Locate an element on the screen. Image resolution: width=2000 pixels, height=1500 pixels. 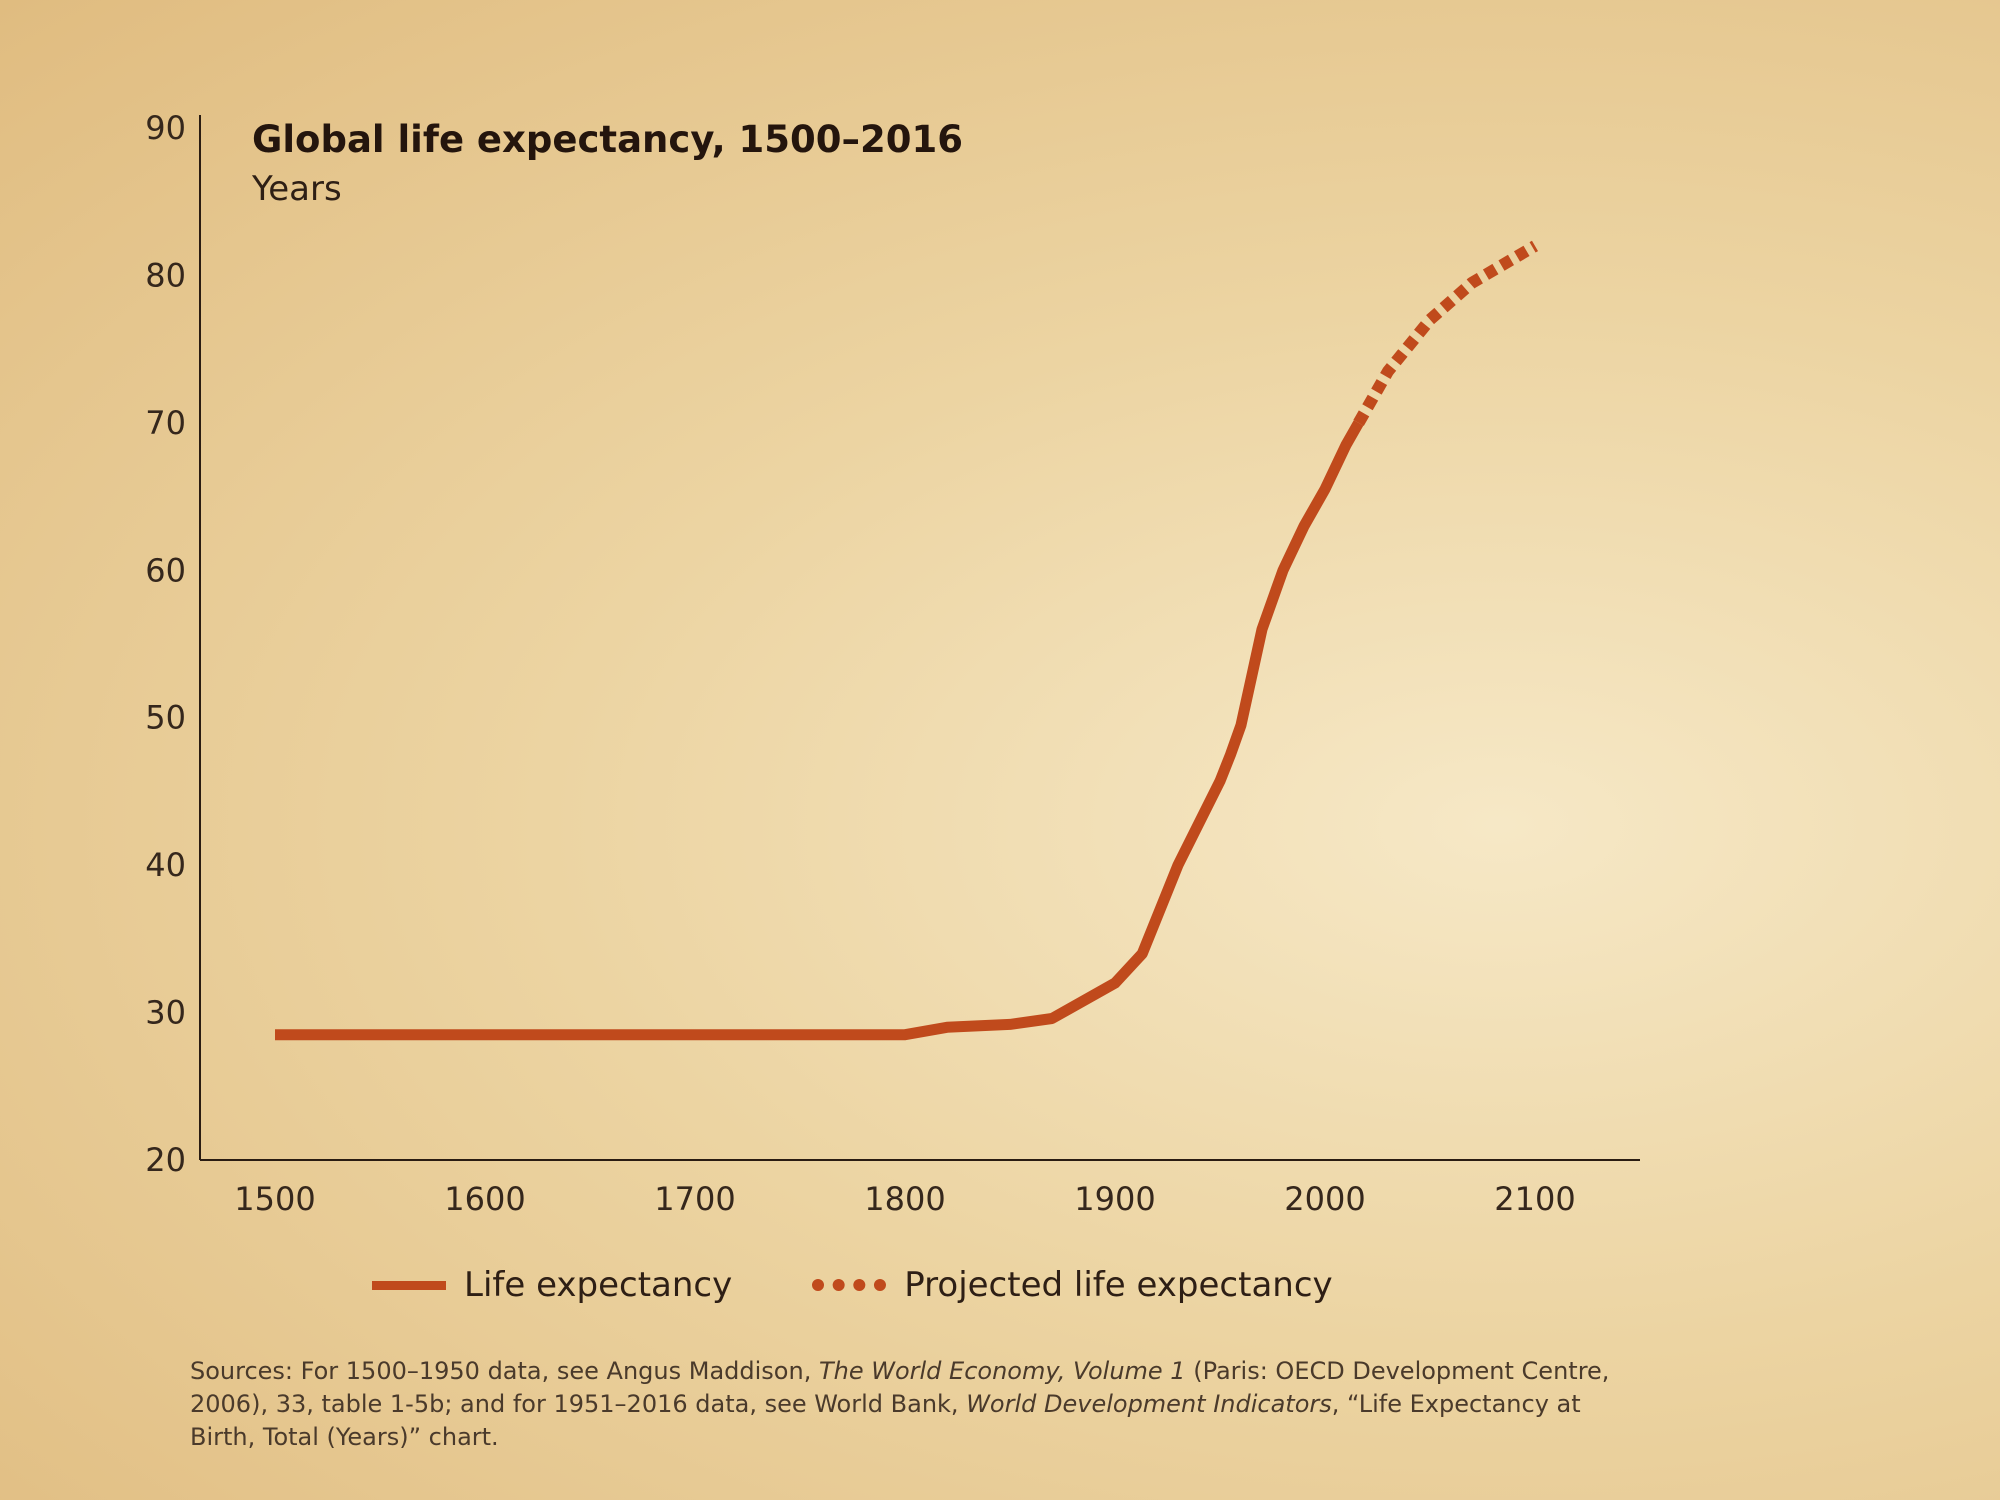
x-tick-label: 1500 is located at coordinates (274, 1199).